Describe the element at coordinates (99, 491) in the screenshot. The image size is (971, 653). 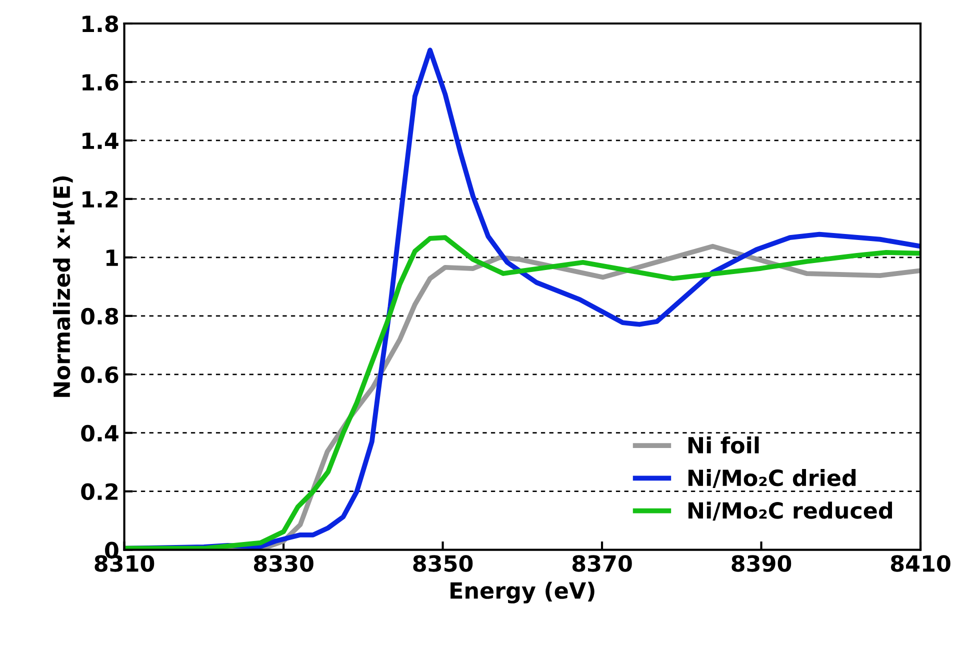
I see `y-tick-label: 0.2` at that location.